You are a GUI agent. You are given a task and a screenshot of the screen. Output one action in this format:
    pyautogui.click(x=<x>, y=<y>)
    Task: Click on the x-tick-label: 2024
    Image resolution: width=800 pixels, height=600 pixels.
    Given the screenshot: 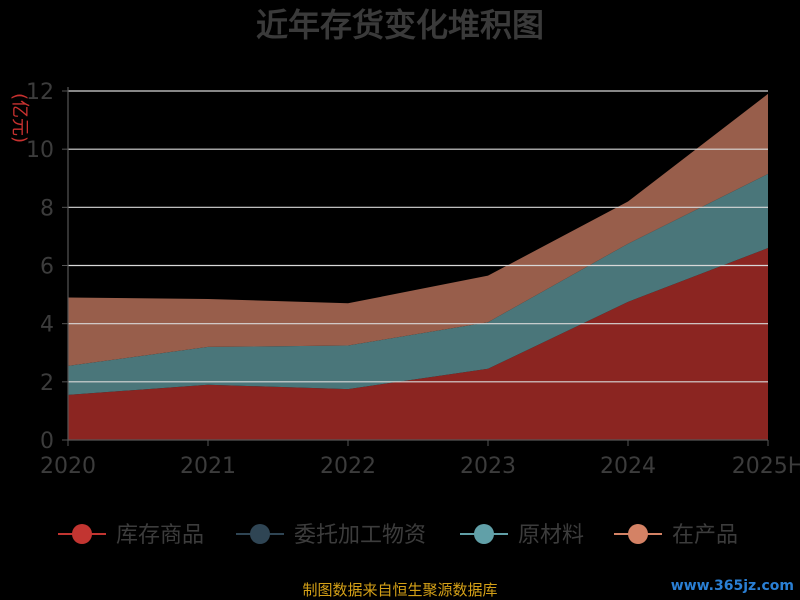 What is the action you would take?
    pyautogui.click(x=628, y=466)
    